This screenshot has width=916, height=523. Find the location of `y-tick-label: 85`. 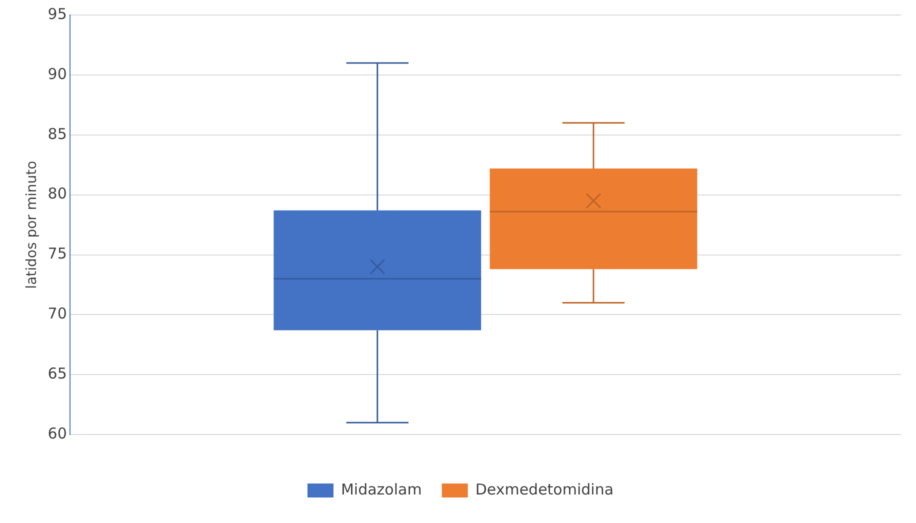

y-tick-label: 85 is located at coordinates (57, 133).